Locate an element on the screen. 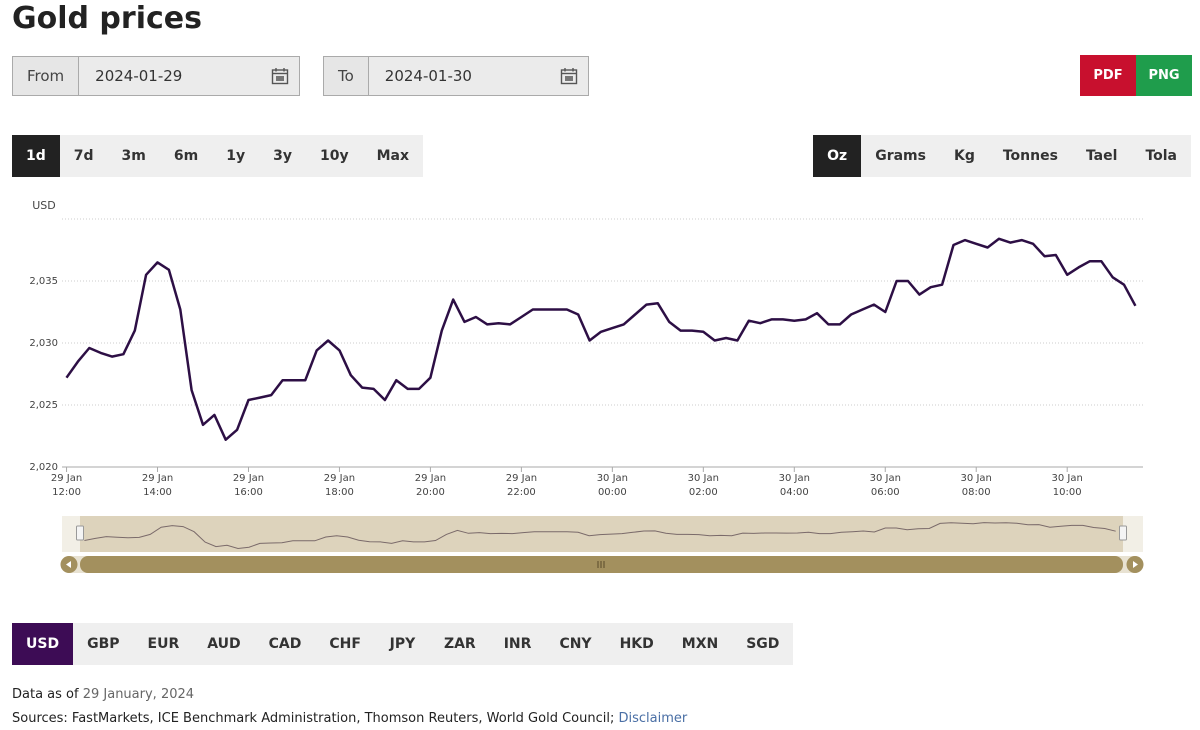 The image size is (1200, 730). x-tick-label: 29 Jan 14:00 is located at coordinates (157, 485).